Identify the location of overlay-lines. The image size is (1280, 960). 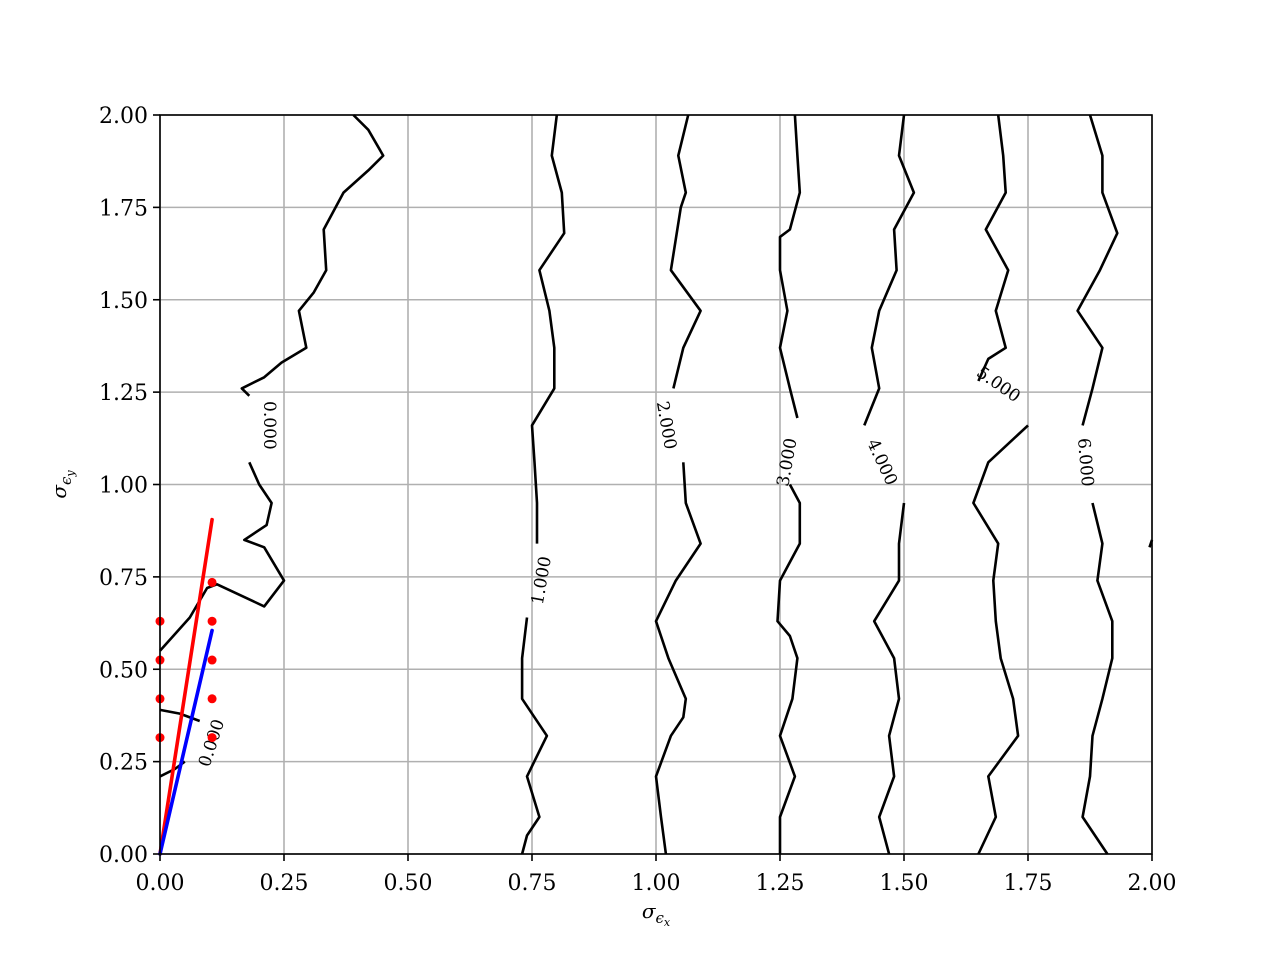
(186, 686).